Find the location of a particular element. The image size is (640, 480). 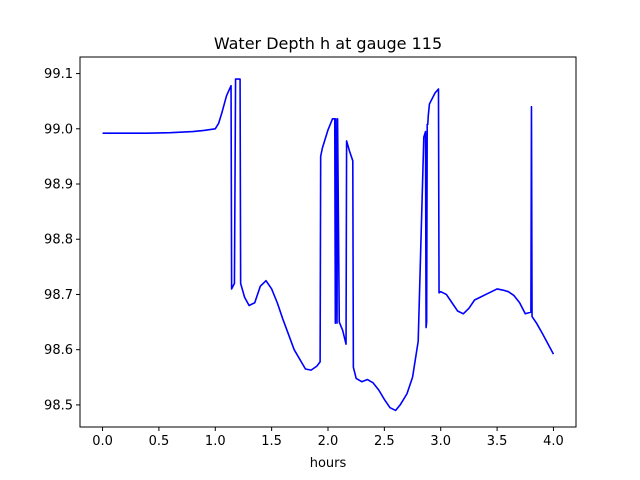

x-tick-label: 2.0 is located at coordinates (328, 441).